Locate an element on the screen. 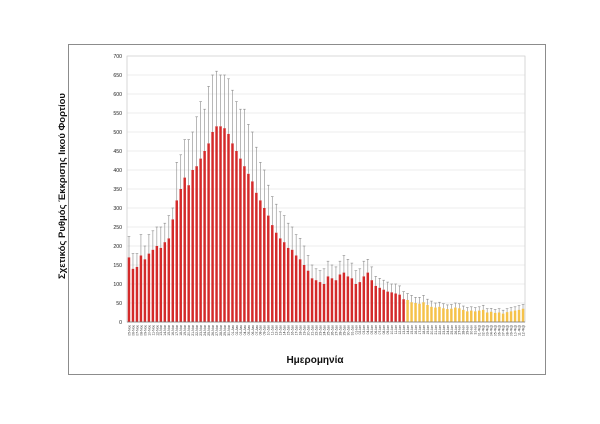 The image size is (600, 424). x-tick-label: 23-Νοε is located at coordinates (201, 330).